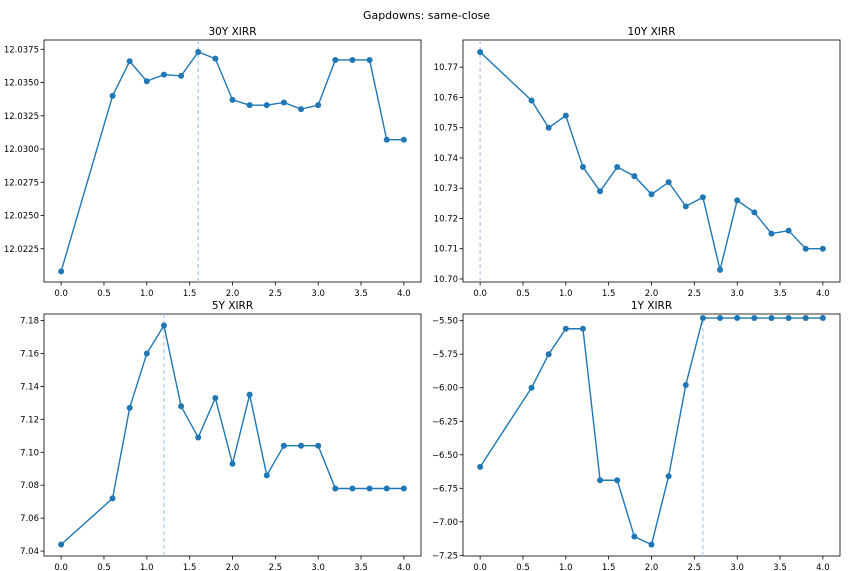 The width and height of the screenshot is (853, 571). What do you see at coordinates (445, 322) in the screenshot?
I see `y-tick-label: −5.50` at bounding box center [445, 322].